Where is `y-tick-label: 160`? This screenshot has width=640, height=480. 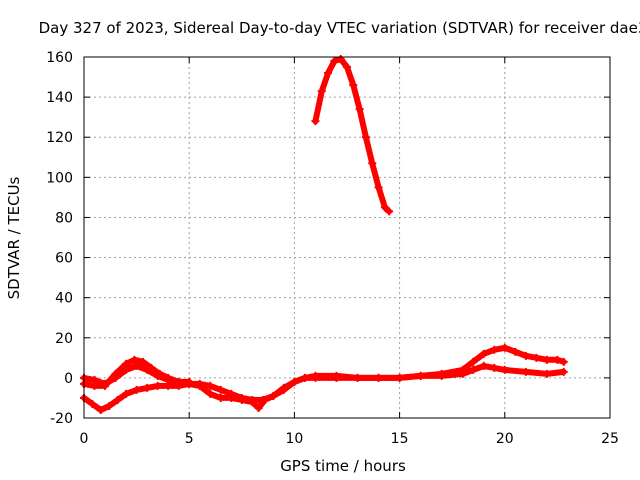 y-tick-label: 160 is located at coordinates (59, 58).